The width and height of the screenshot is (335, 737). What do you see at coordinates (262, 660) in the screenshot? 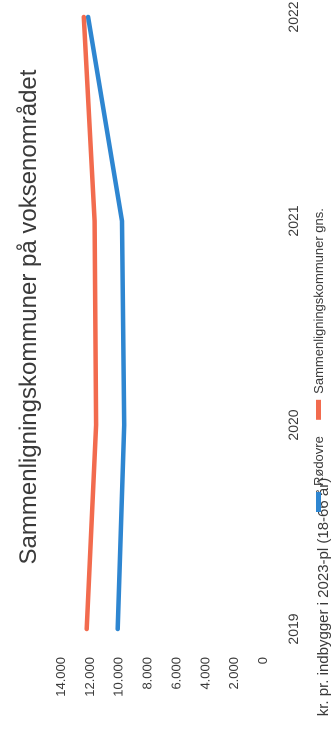
I see `y-tick-label: 0` at bounding box center [262, 660].